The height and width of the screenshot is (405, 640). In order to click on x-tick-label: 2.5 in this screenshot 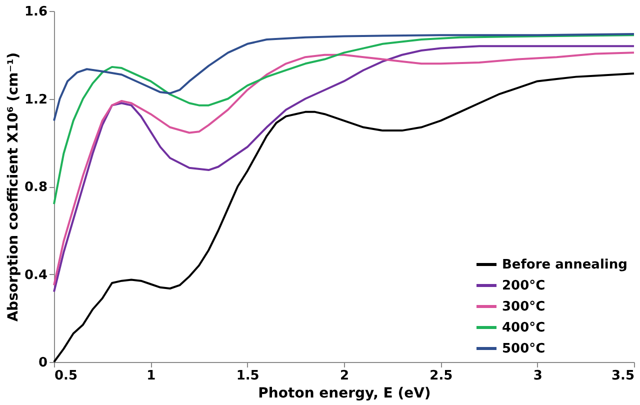, I will do `click(441, 376)`.